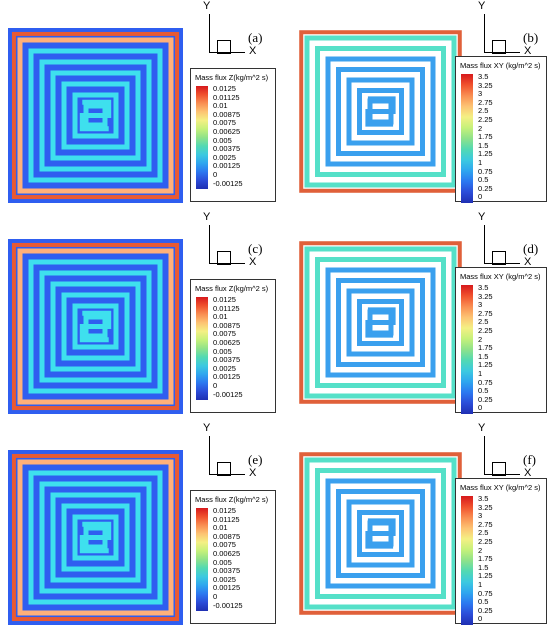  What do you see at coordinates (483, 145) in the screenshot?
I see `legend-tick-label: 1.5` at bounding box center [483, 145].